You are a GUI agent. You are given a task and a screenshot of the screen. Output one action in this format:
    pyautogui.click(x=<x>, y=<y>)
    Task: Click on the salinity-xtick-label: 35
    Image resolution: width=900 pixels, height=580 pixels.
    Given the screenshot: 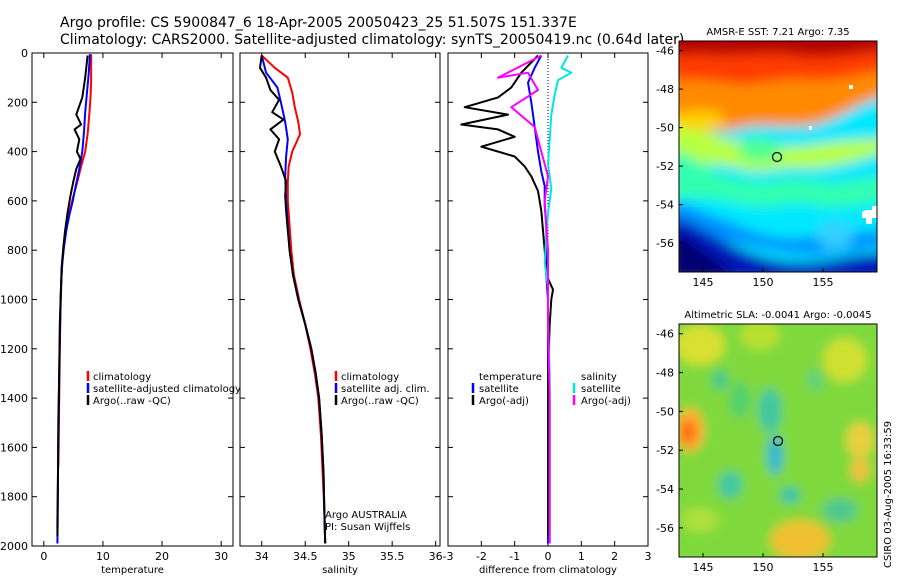 What is the action you would take?
    pyautogui.click(x=349, y=556)
    